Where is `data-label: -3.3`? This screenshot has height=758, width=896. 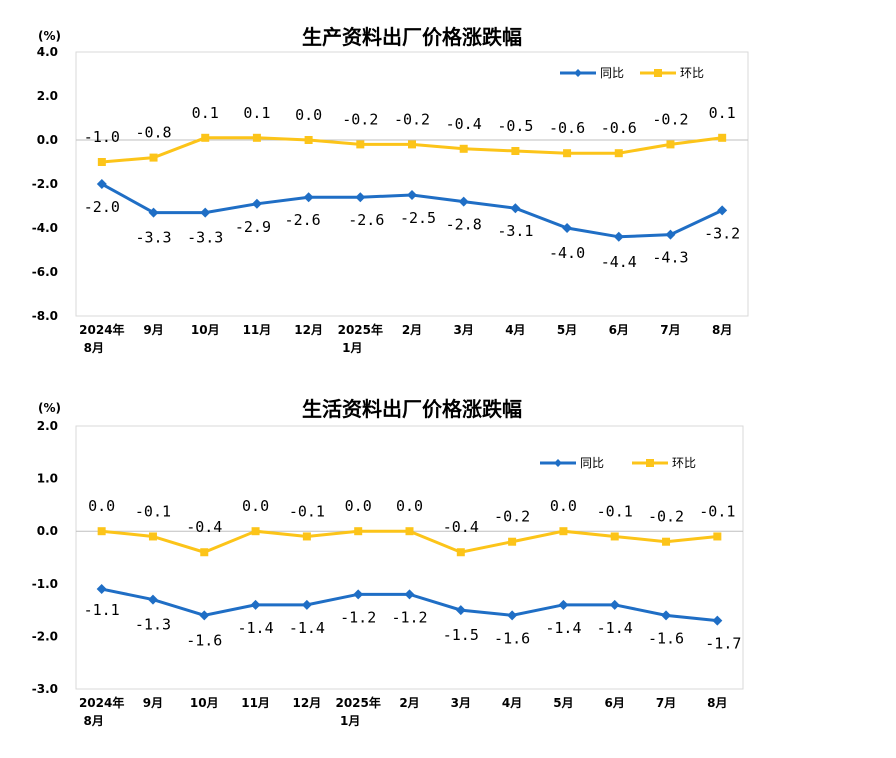 data-label: -3.3 is located at coordinates (153, 238).